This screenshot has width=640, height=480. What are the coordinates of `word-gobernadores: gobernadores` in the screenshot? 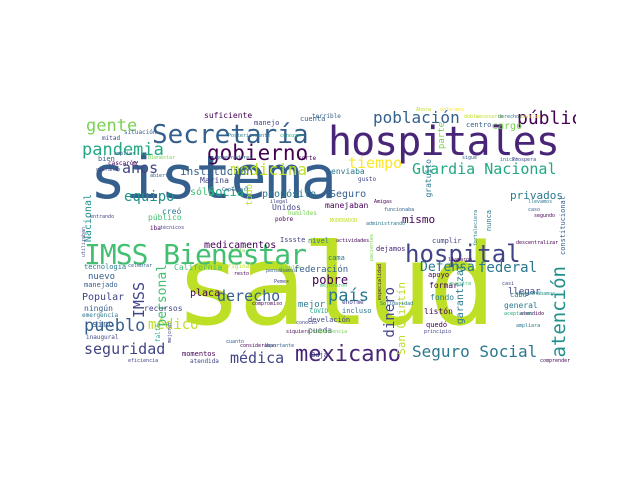 It's located at (234, 158).